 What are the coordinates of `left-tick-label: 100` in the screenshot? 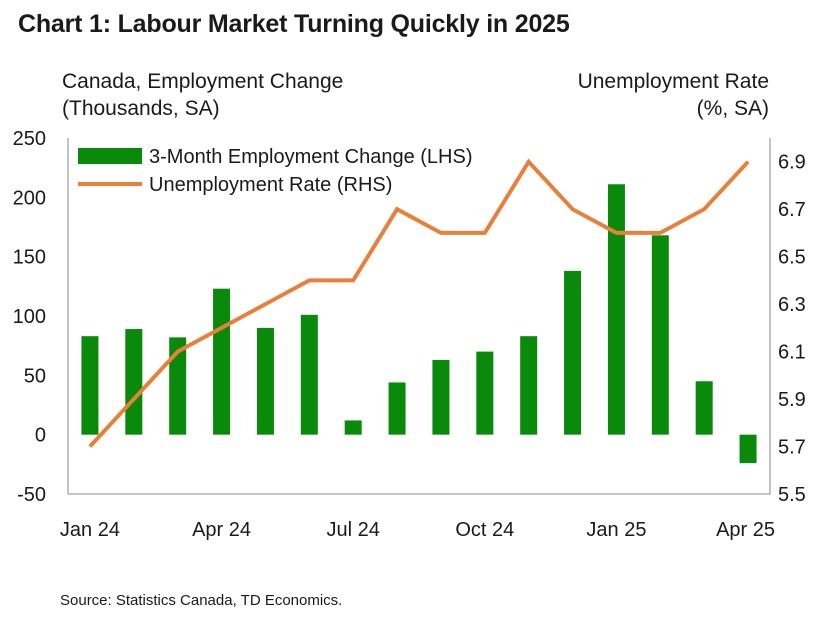 It's located at (29, 317).